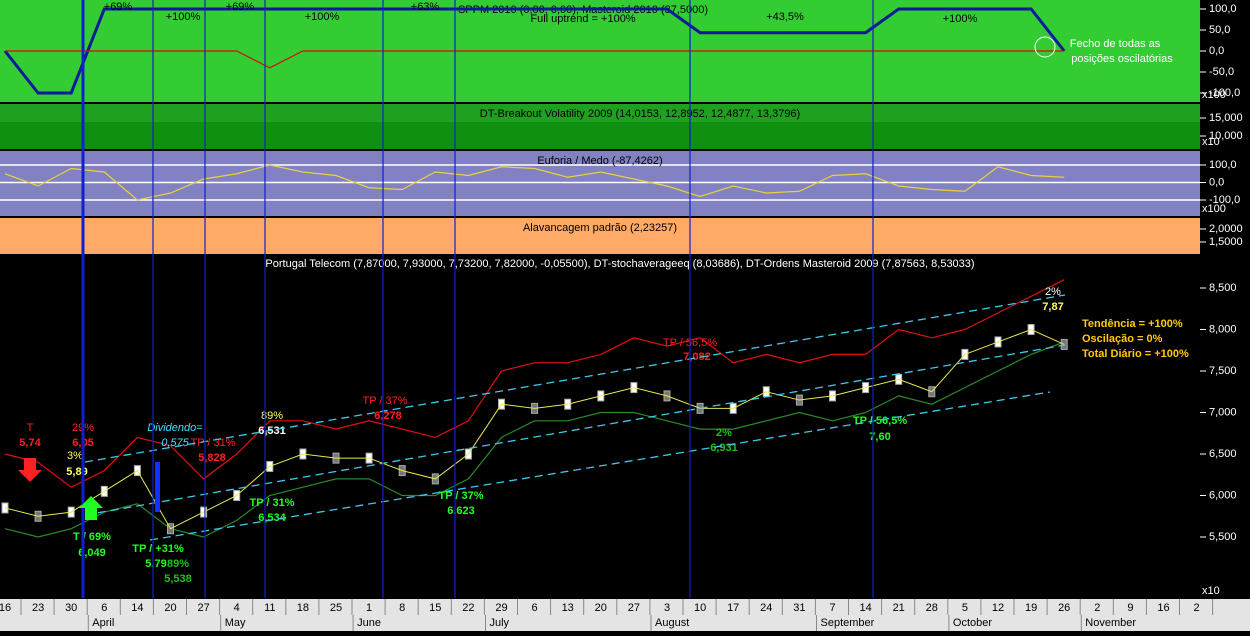  What do you see at coordinates (972, 623) in the screenshot?
I see `month-label: October` at bounding box center [972, 623].